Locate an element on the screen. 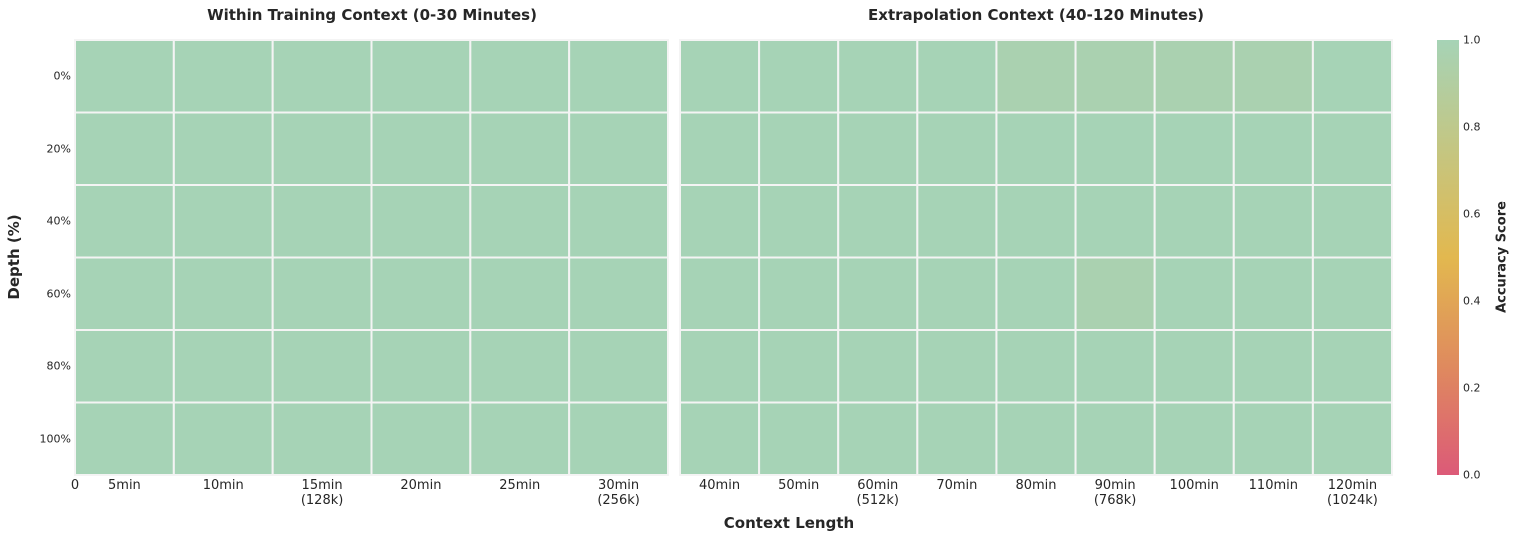  x-tick-label: 100min is located at coordinates (1194, 485).